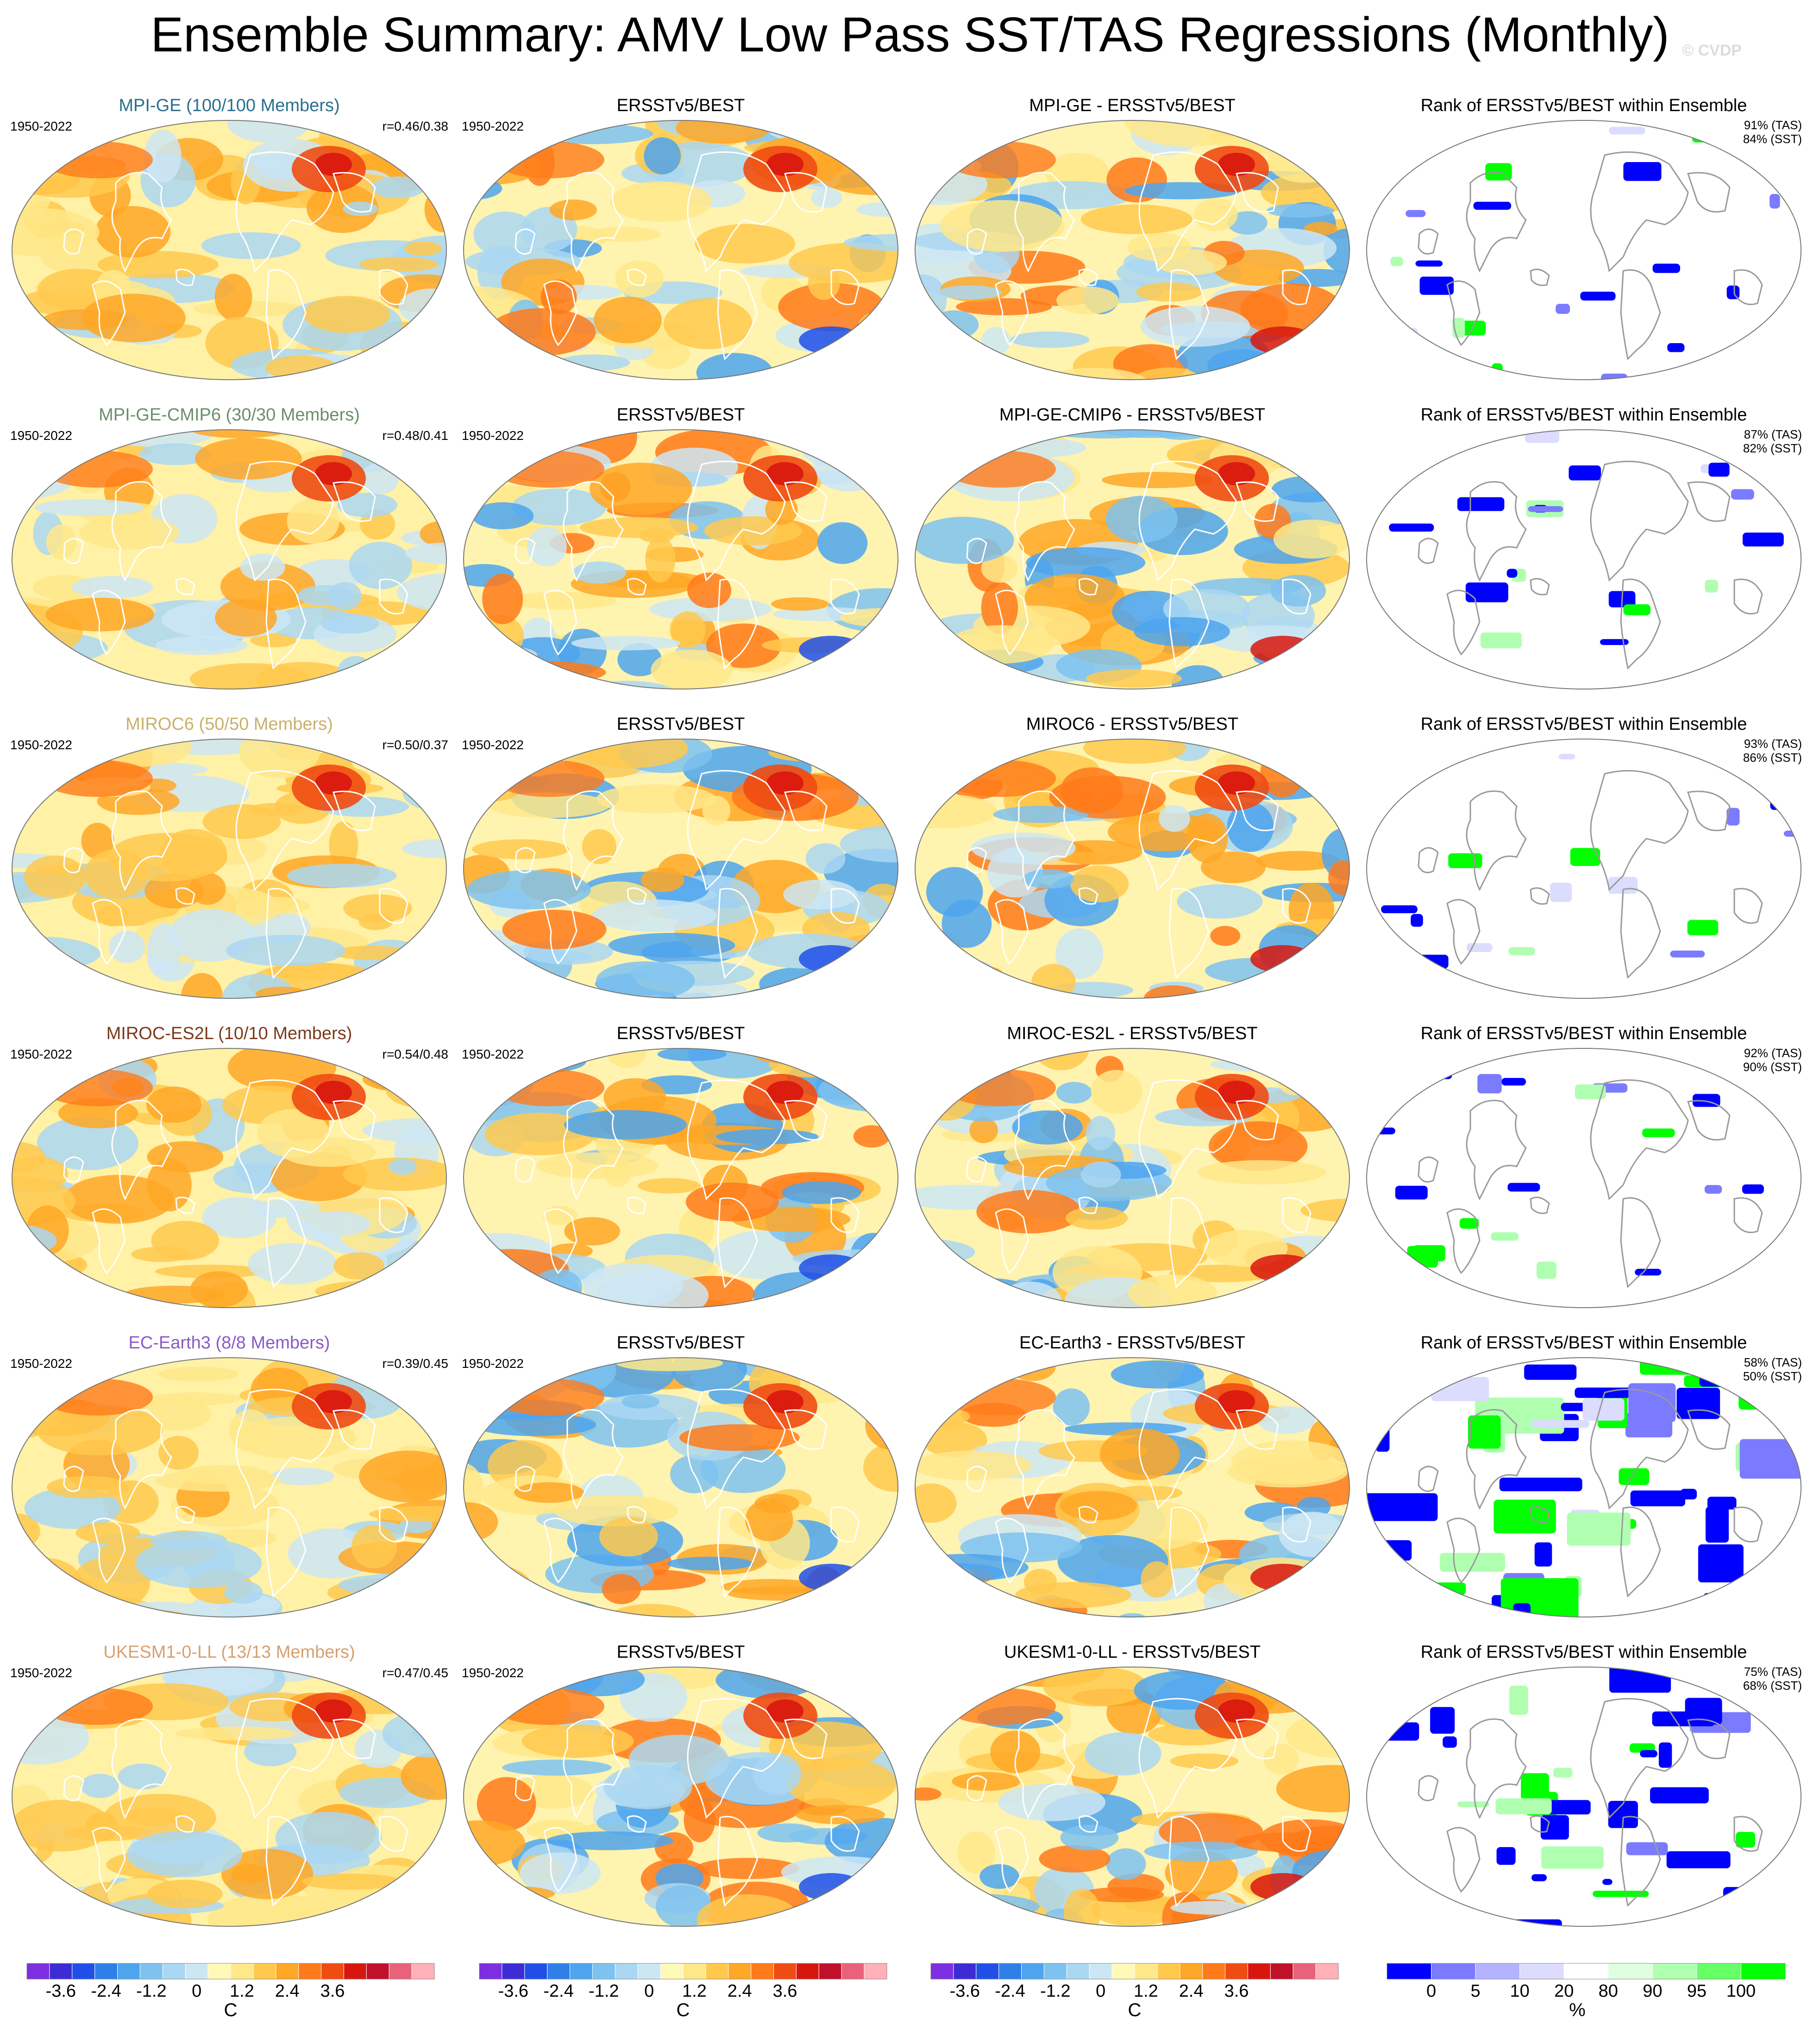  I want to click on pattern-correlation: r=0.50/0.37, so click(415, 745).